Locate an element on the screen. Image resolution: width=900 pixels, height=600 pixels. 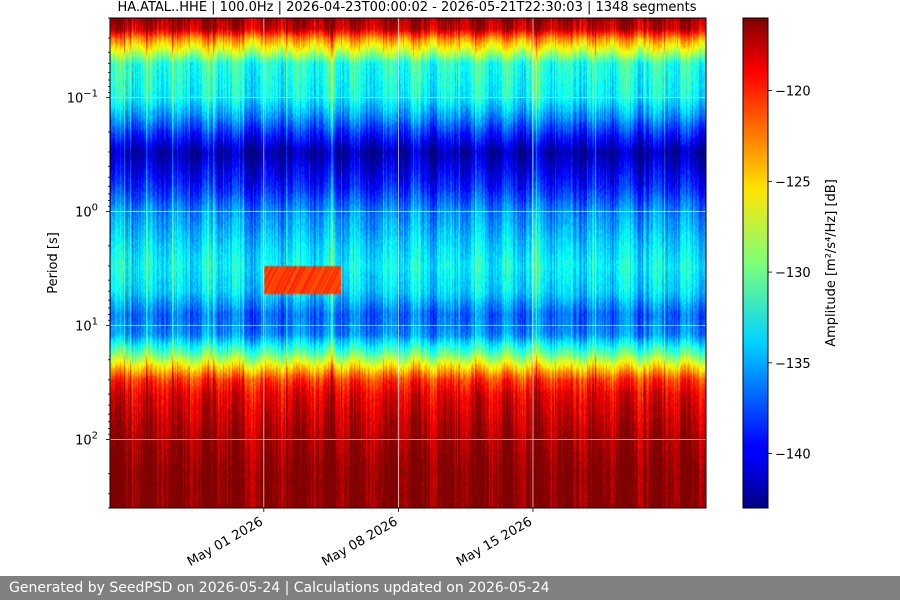
y-axis-label: Period [s] is located at coordinates (53, 263).